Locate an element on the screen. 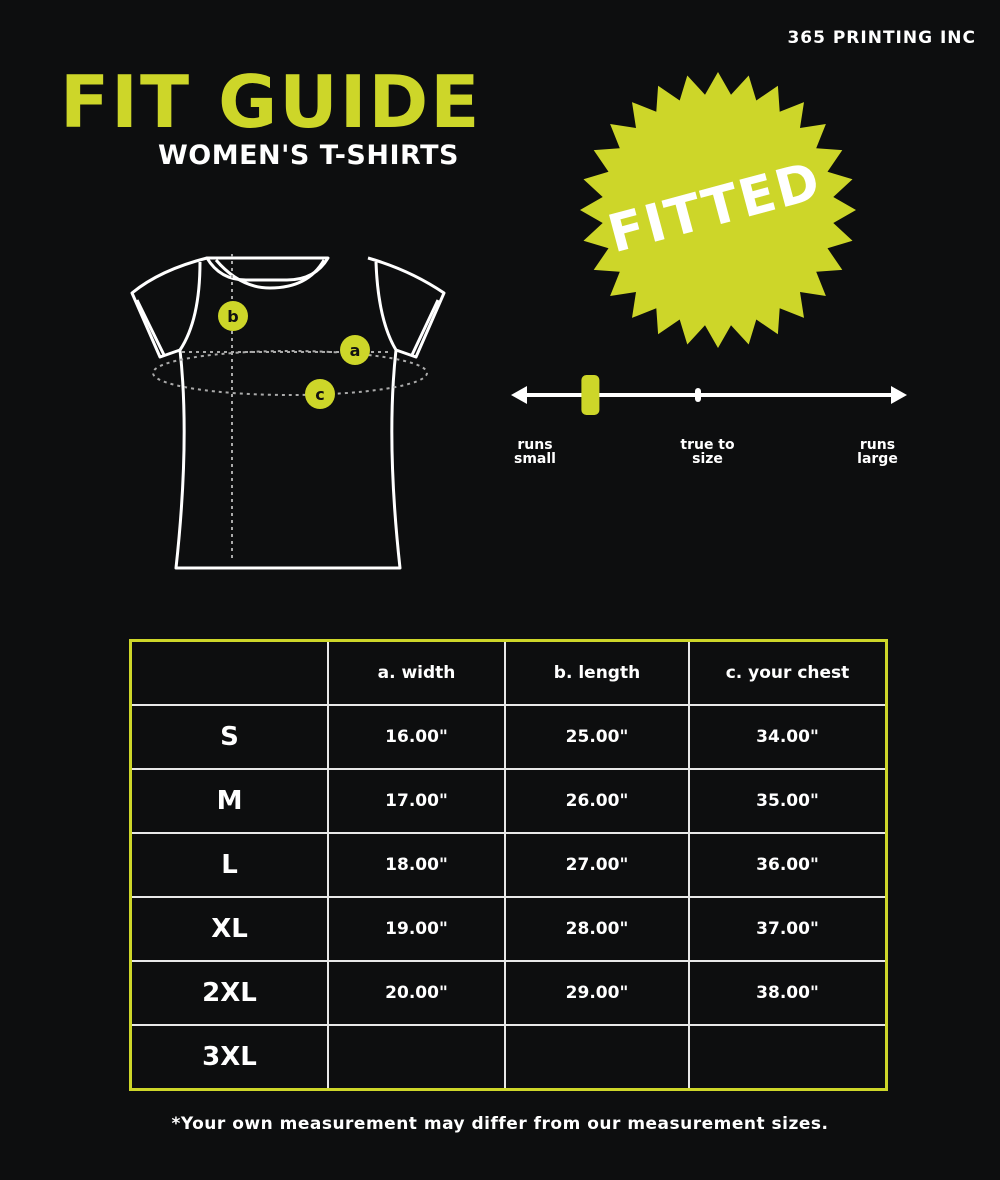 Image resolution: width=1000 pixels, height=1180 pixels. size-label: XL is located at coordinates (229, 929).